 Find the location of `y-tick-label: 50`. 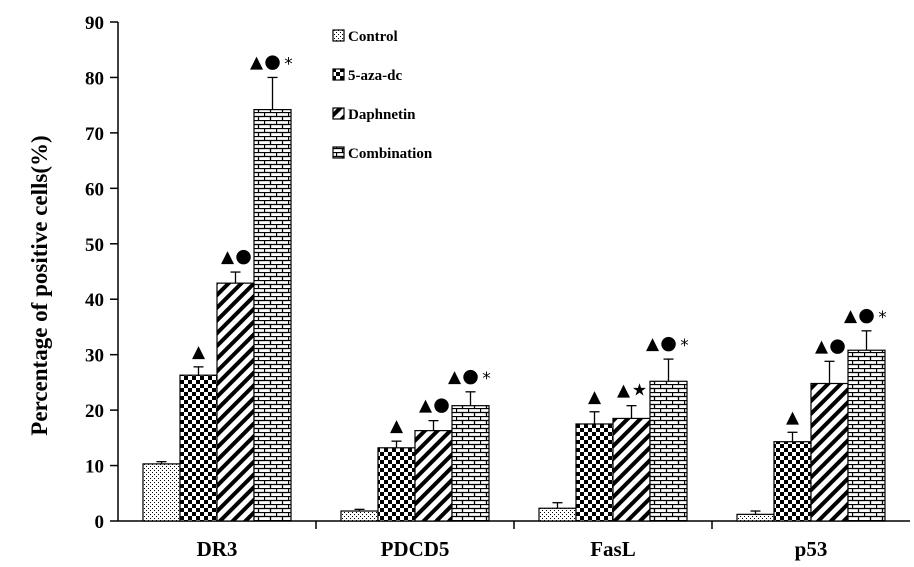

y-tick-label: 50 is located at coordinates (94, 245).